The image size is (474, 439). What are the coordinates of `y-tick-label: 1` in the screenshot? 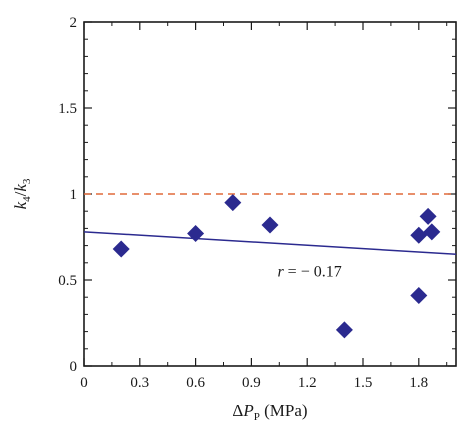 It's located at (74, 195).